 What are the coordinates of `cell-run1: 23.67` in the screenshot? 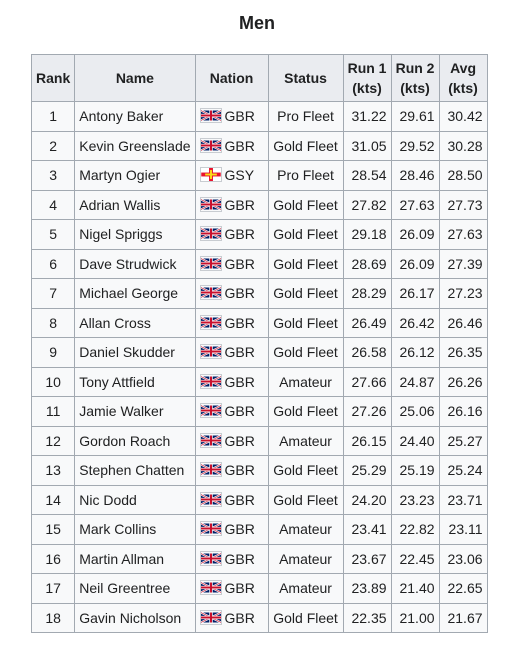 It's located at (367, 558).